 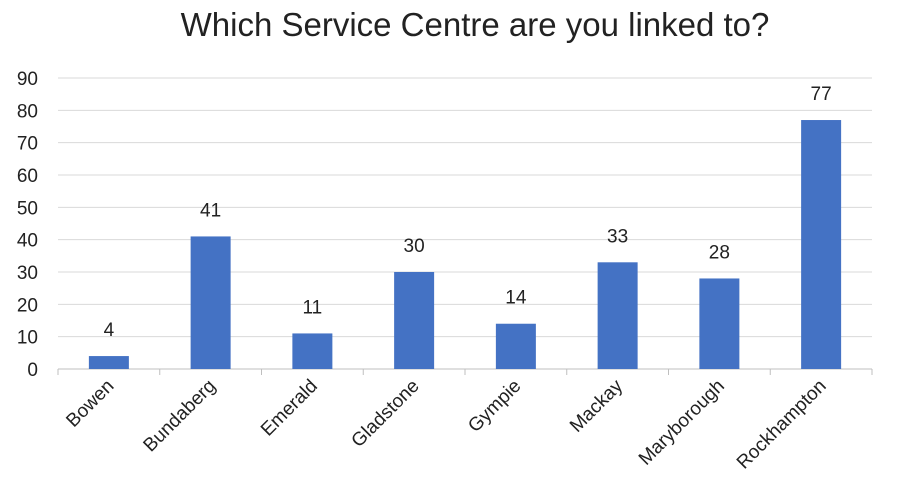 What do you see at coordinates (782, 425) in the screenshot?
I see `x-category-label: Rockhampton` at bounding box center [782, 425].